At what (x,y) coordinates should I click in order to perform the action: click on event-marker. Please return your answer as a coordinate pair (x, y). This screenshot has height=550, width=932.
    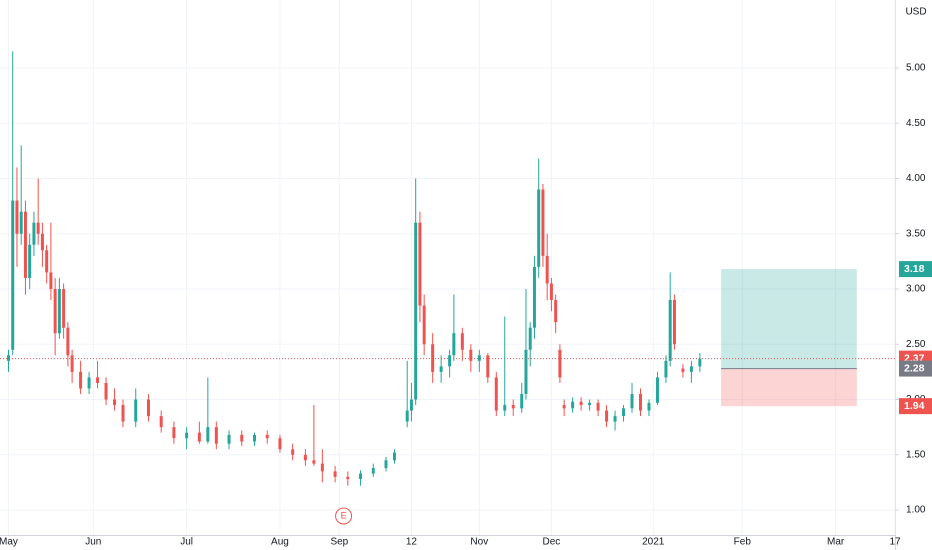
    Looking at the image, I should click on (344, 516).